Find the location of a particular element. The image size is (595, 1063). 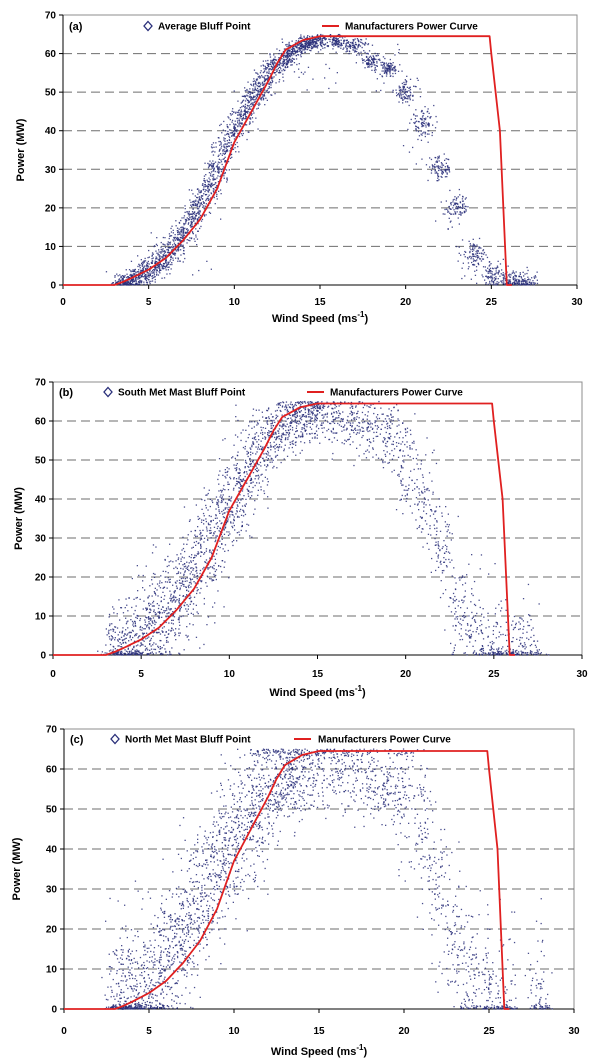

x-tick-label: 10 is located at coordinates (235, 302).